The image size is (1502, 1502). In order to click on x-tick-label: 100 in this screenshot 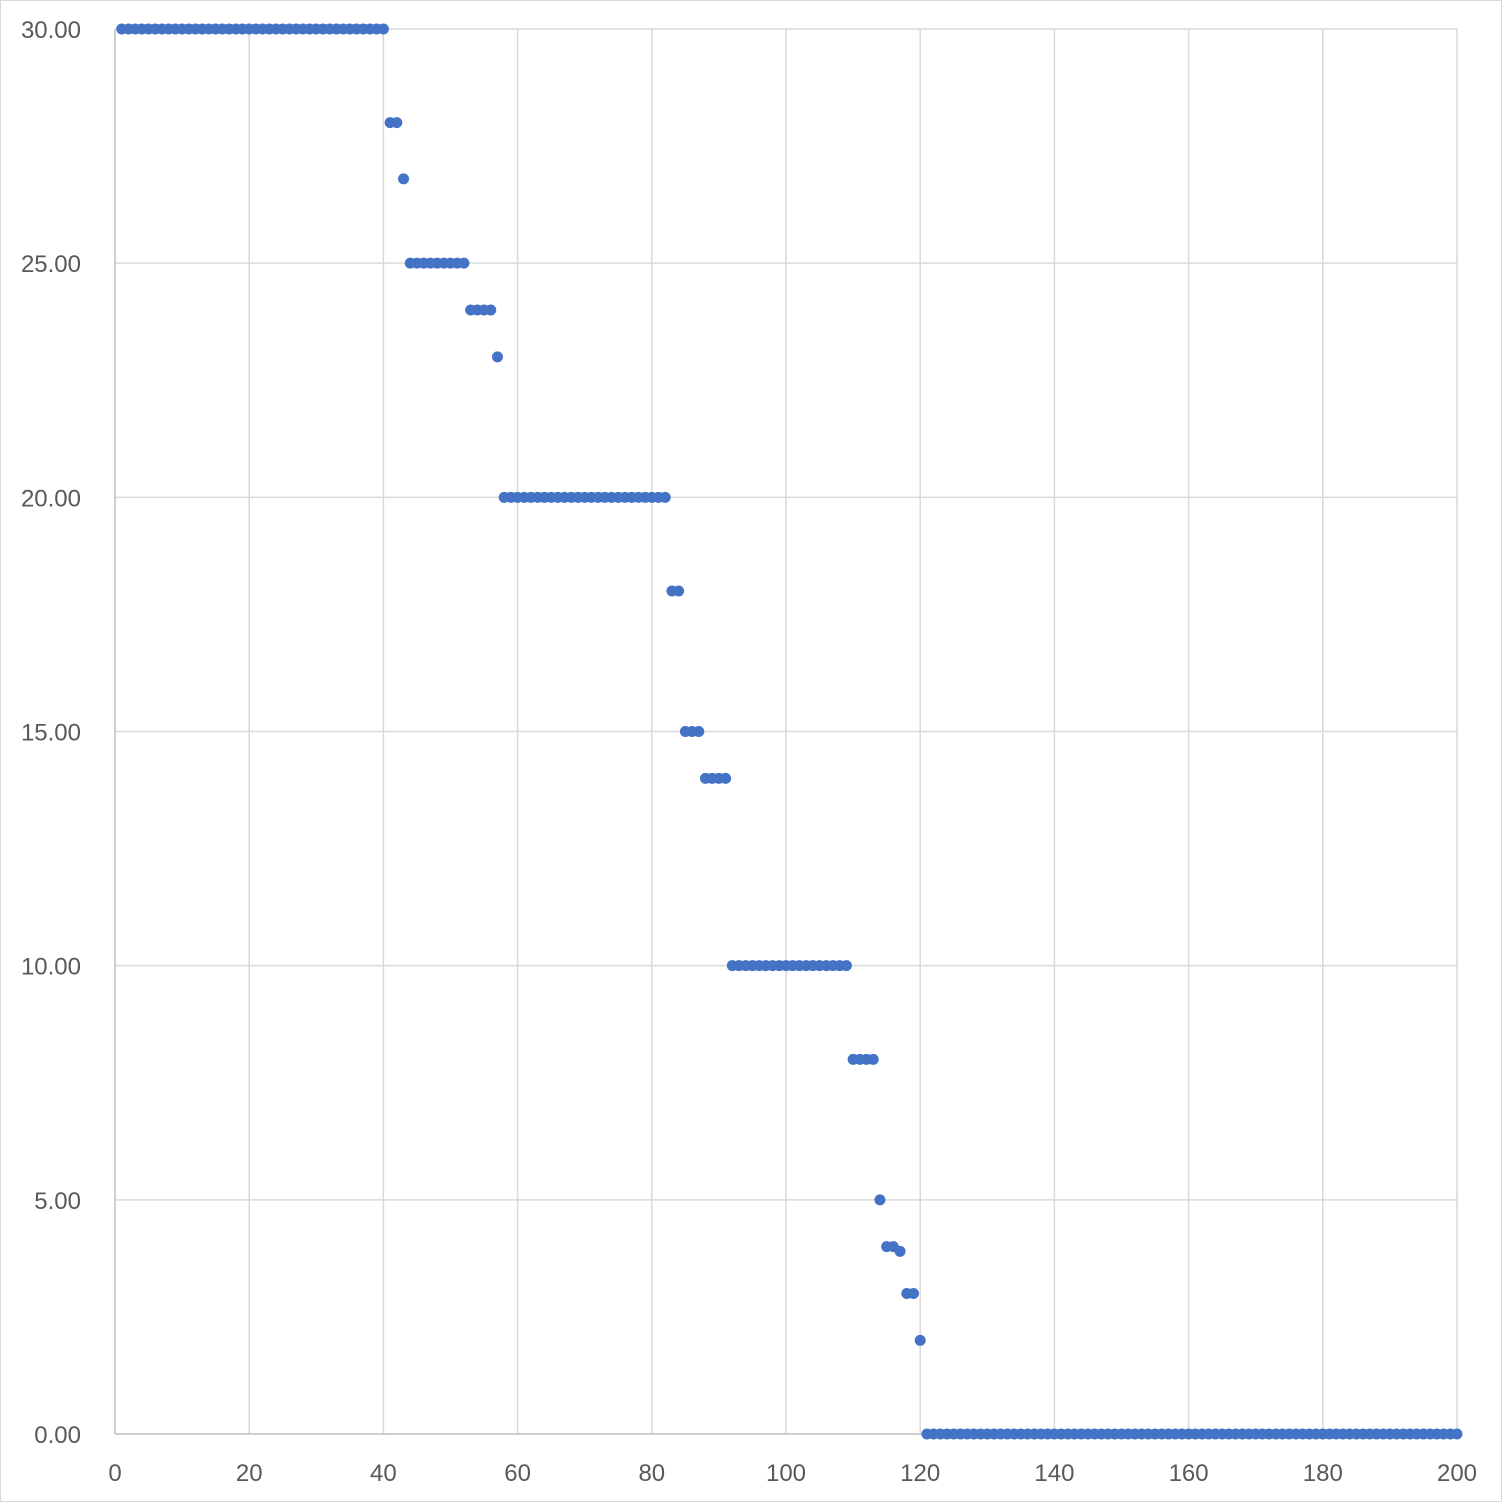, I will do `click(786, 1473)`.